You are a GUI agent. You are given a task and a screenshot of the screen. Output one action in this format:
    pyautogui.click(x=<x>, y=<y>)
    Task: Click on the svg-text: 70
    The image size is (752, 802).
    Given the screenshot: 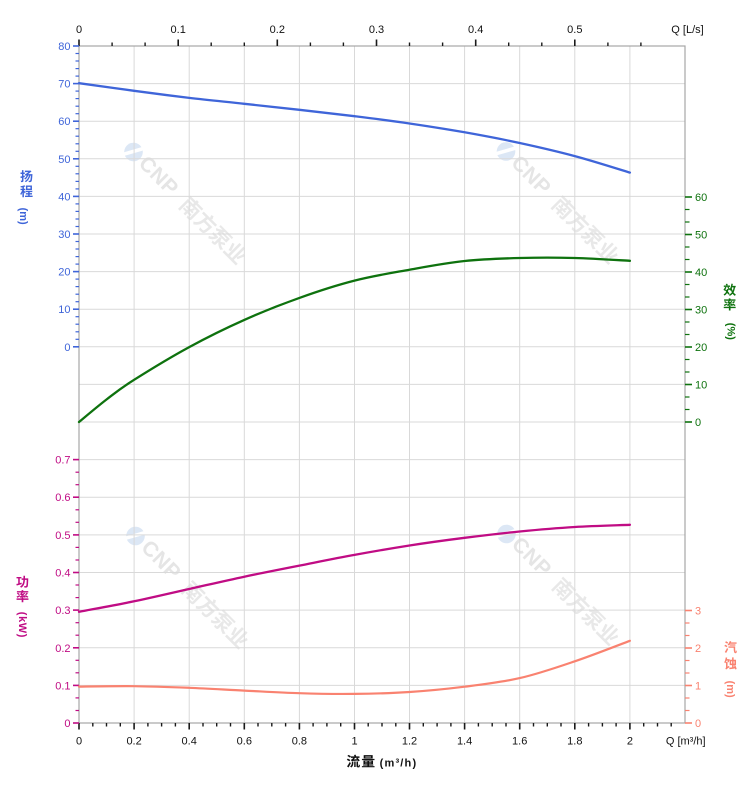 What is the action you would take?
    pyautogui.click(x=64, y=85)
    